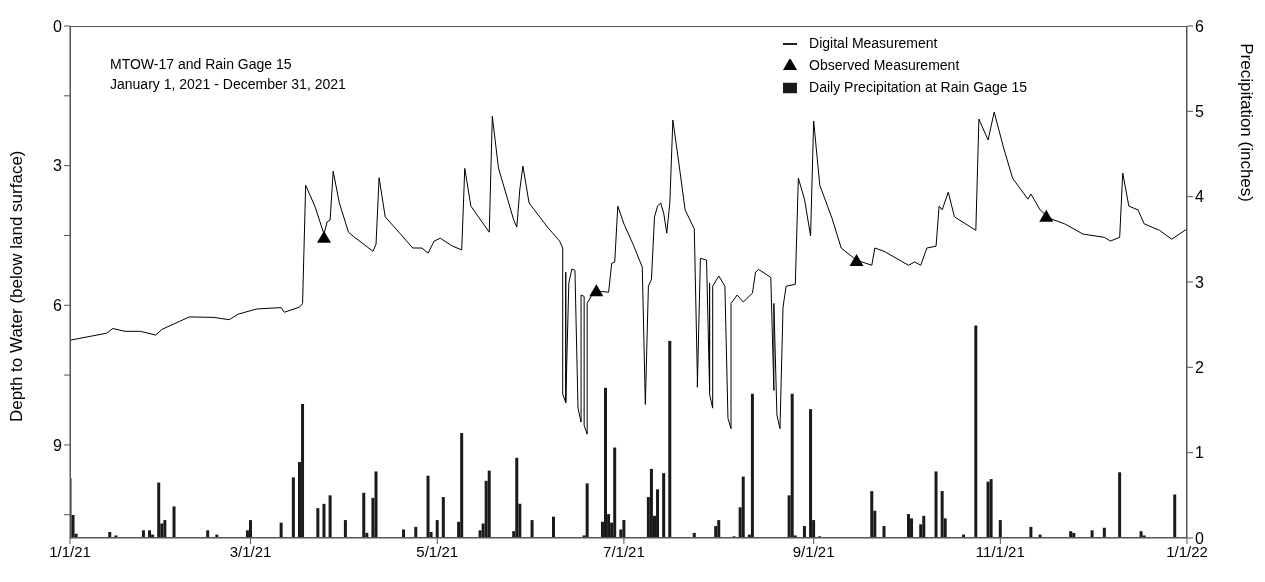  What do you see at coordinates (228, 84) in the screenshot?
I see `annotation: January 1, 2021 - December 31, 2021` at bounding box center [228, 84].